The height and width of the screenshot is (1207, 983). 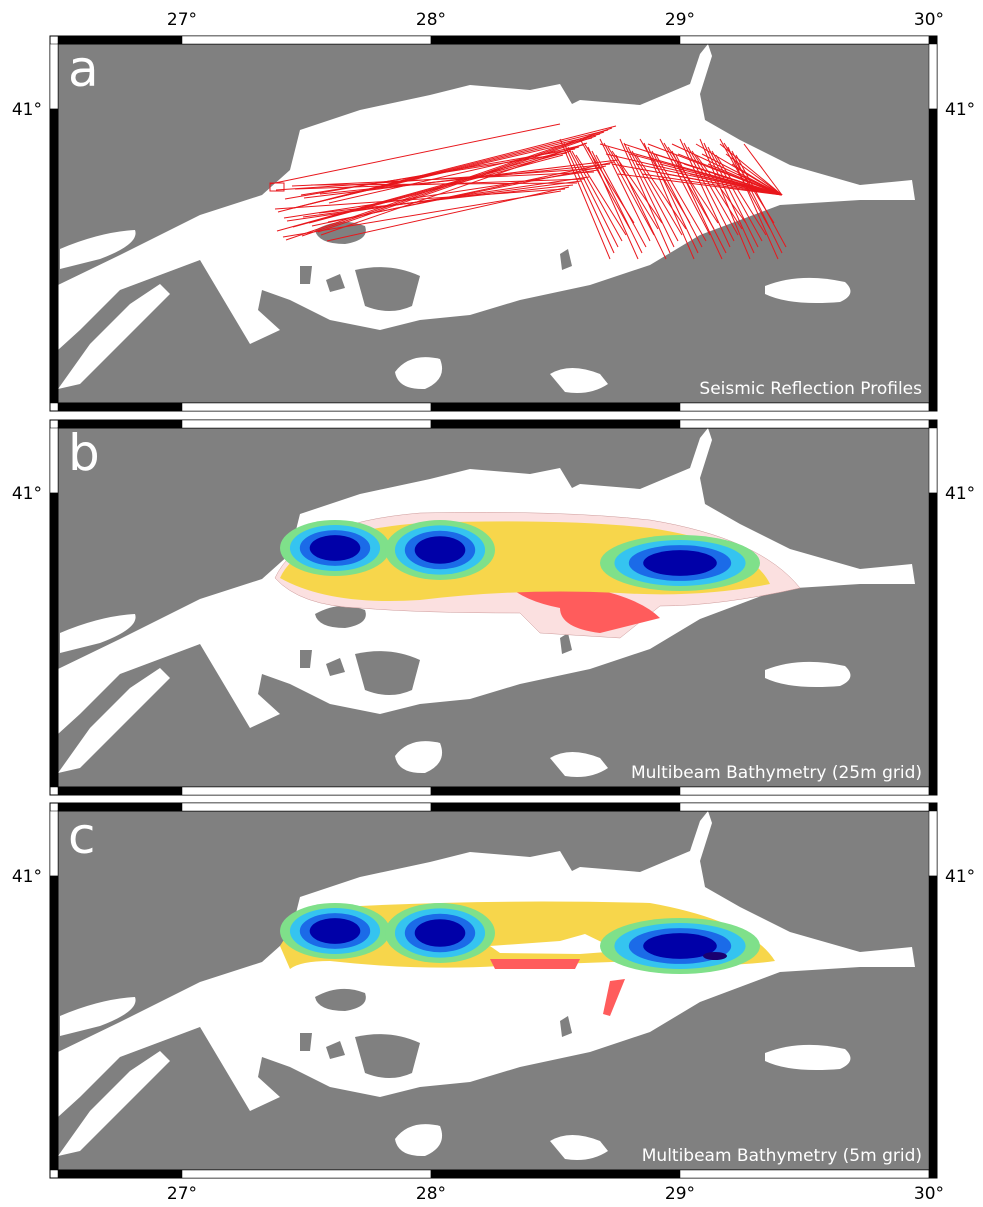 I want to click on panel-caption: Multibeam Bathymetry (25m grid), so click(x=776, y=773).